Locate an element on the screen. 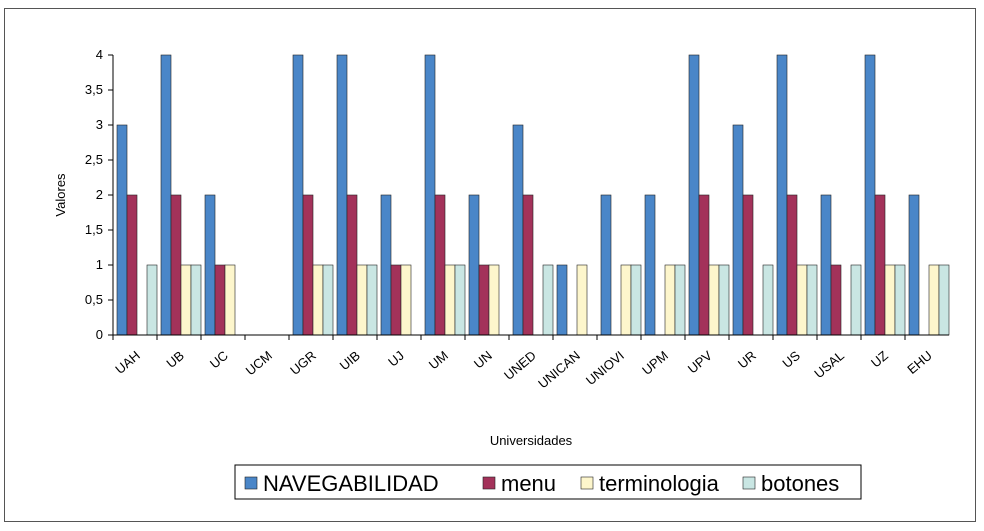 The image size is (984, 531). bar-navegabilidad-upm is located at coordinates (650, 265).